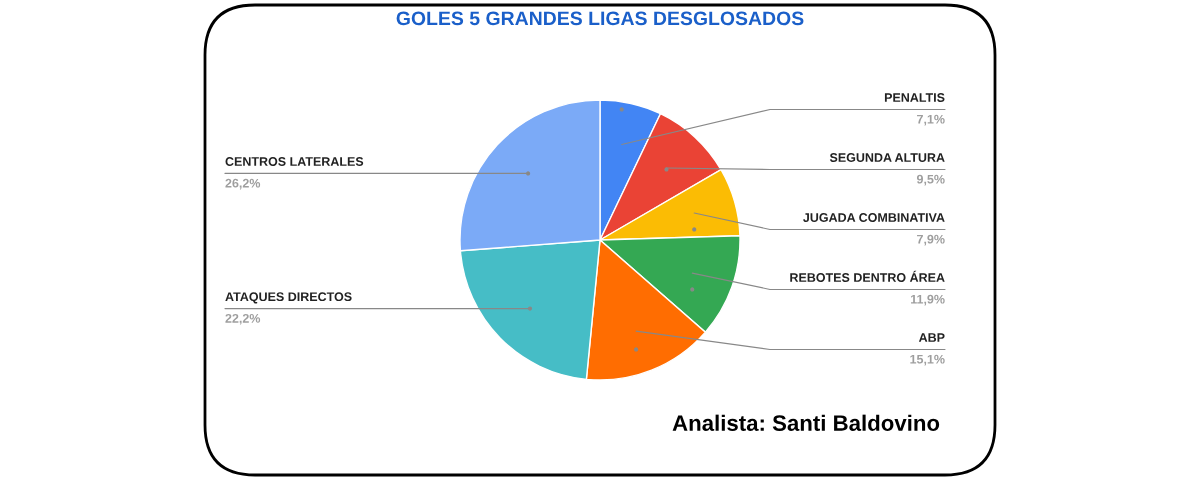  Describe the element at coordinates (867, 276) in the screenshot. I see `slice-label: REBOTES DENTRO ÁREA` at that location.